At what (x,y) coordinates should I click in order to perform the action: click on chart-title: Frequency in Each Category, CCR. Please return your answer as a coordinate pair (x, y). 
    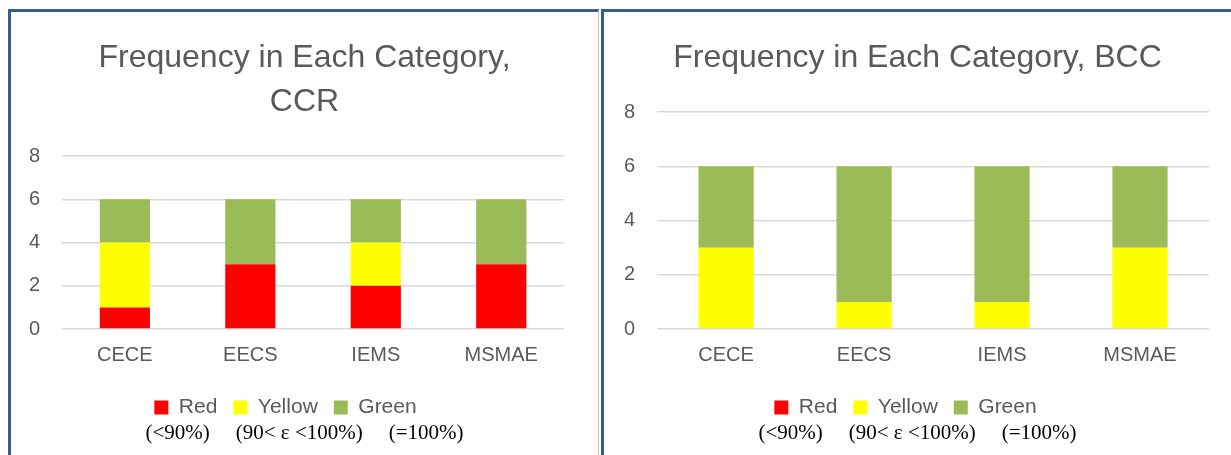
    Looking at the image, I should click on (304, 78).